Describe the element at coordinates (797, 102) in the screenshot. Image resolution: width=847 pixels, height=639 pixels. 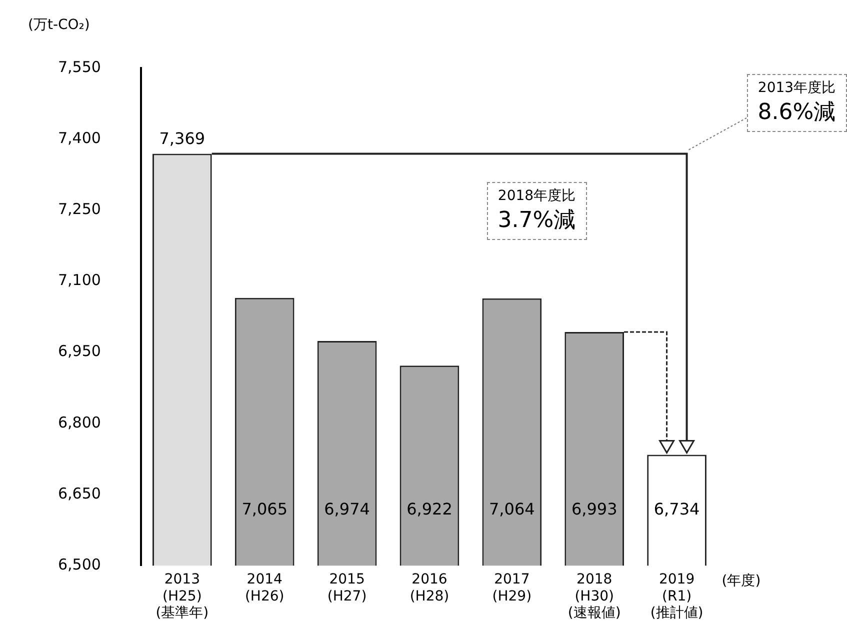
I see `text: 2013年度比 8.6%減` at that location.